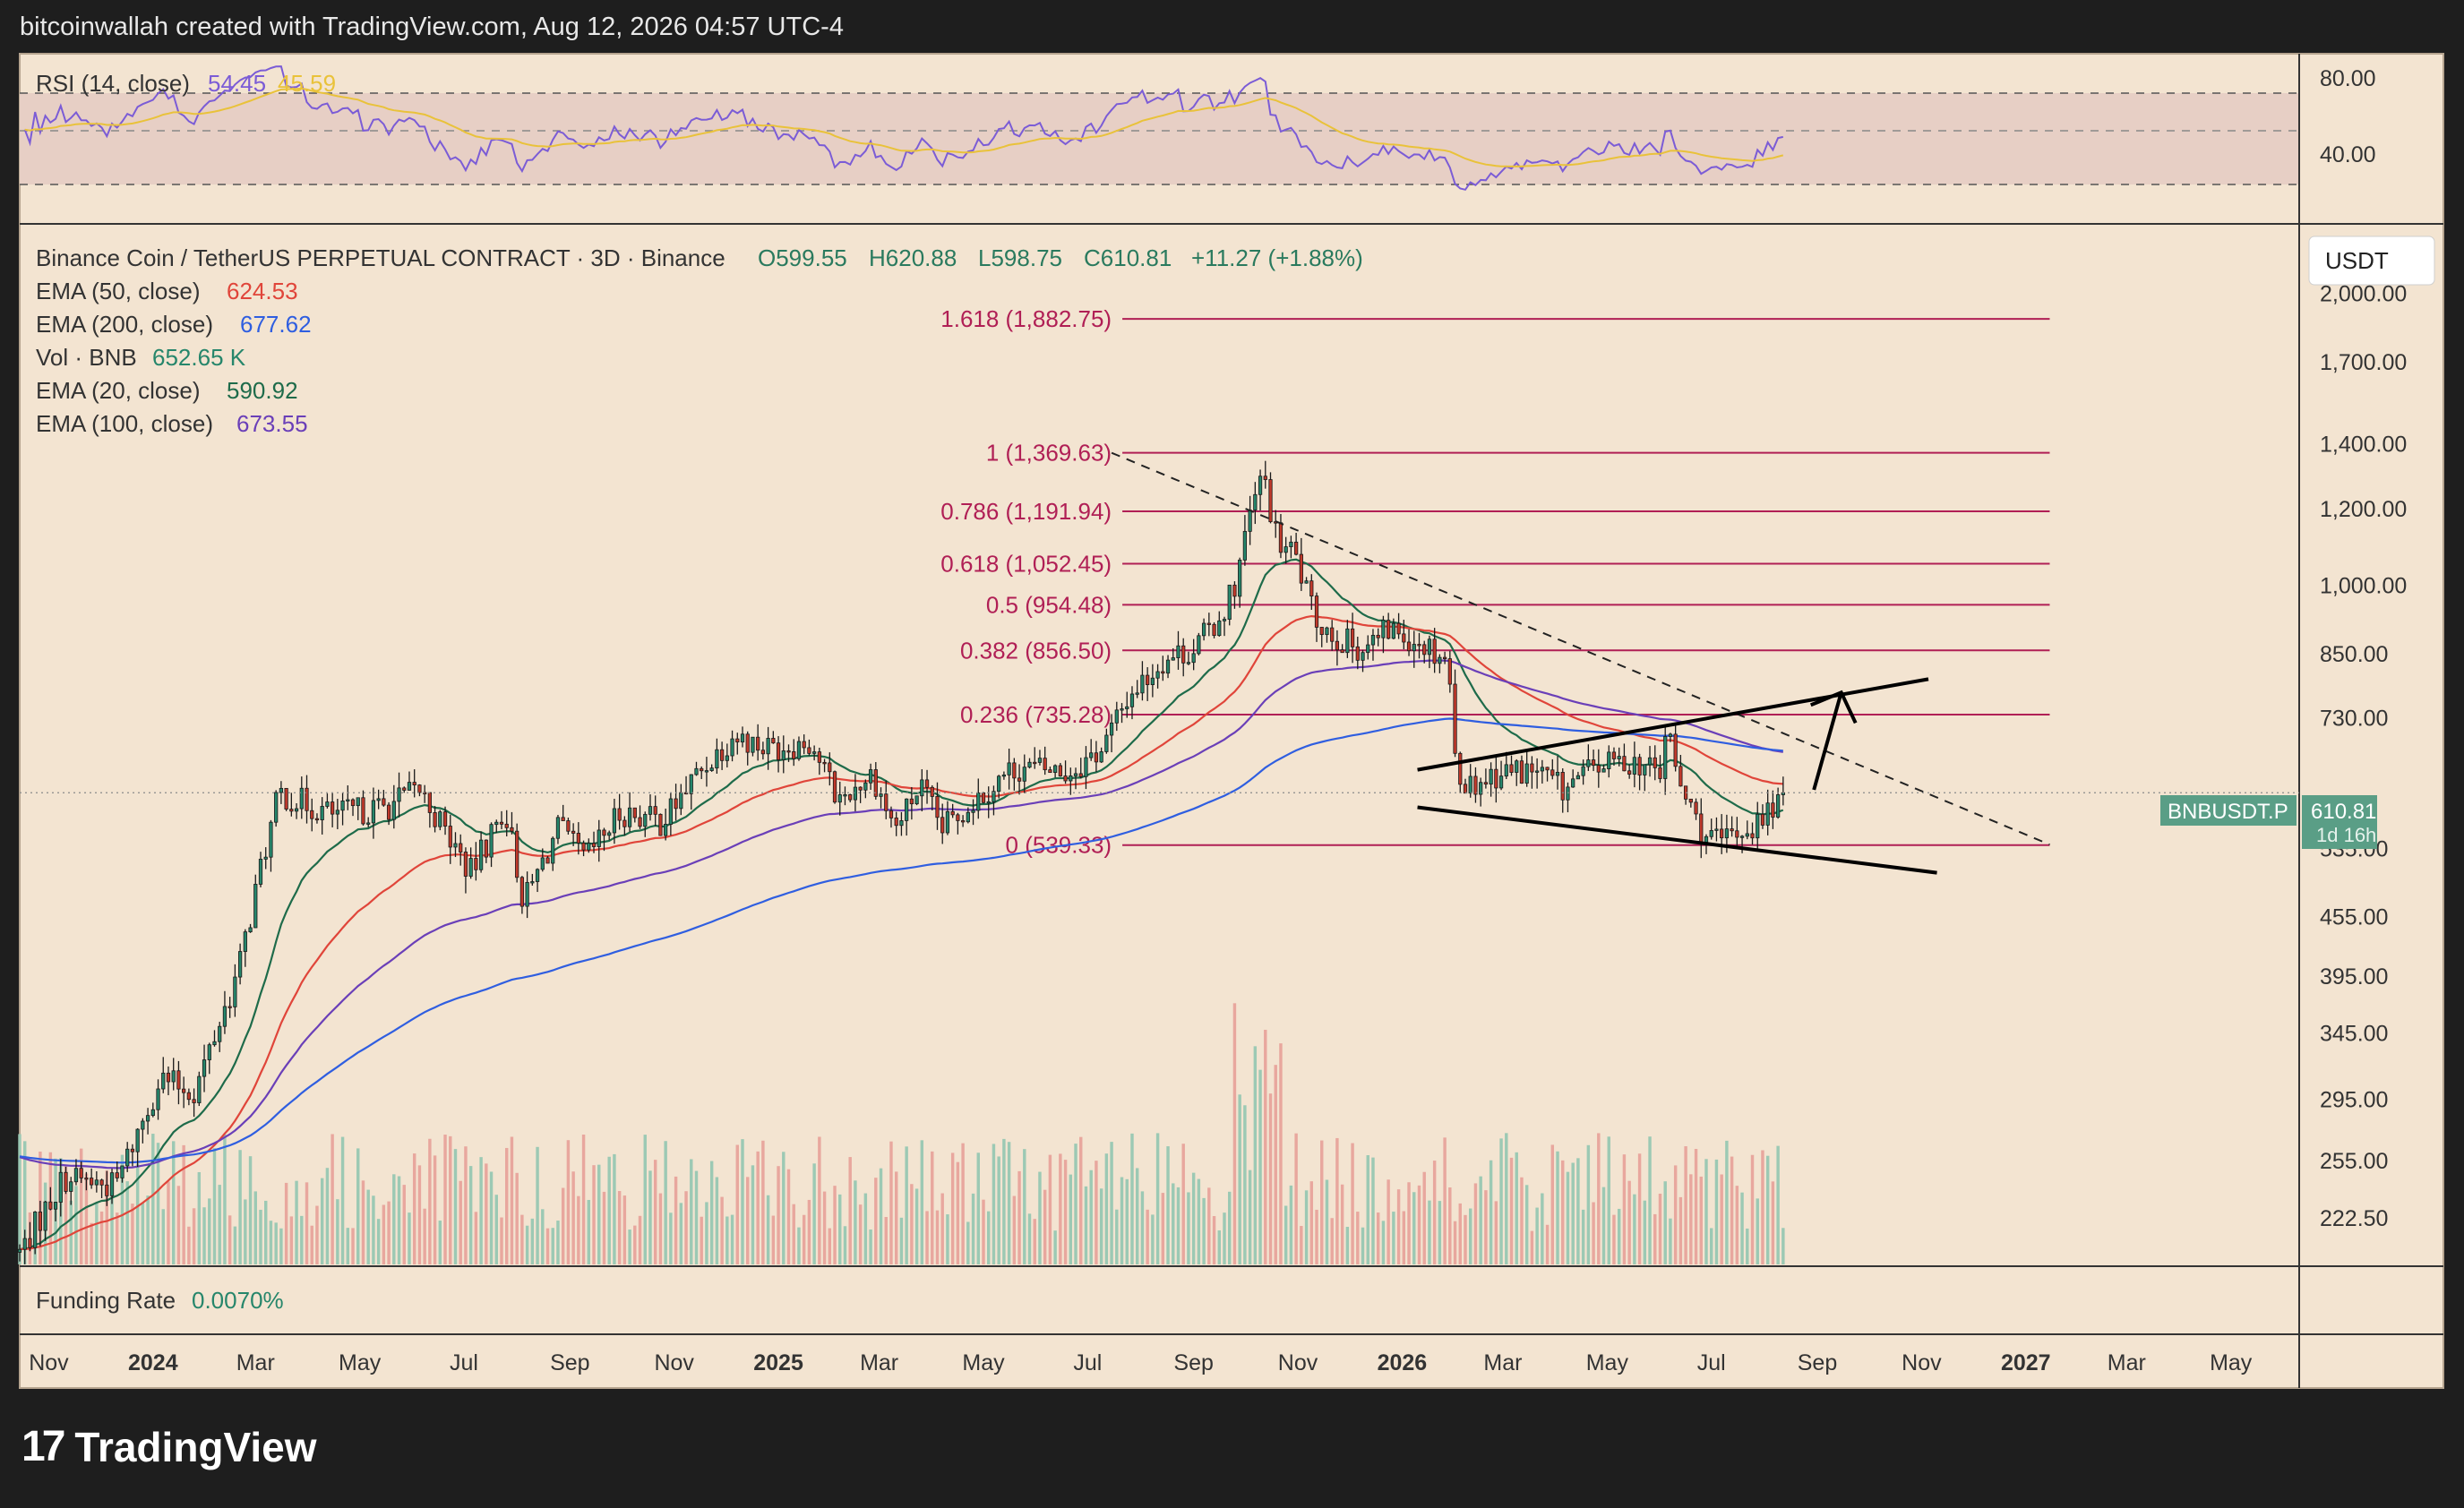 This screenshot has height=1508, width=2464. Describe the element at coordinates (2363, 444) in the screenshot. I see `y-tick-label: 1,400.00` at that location.